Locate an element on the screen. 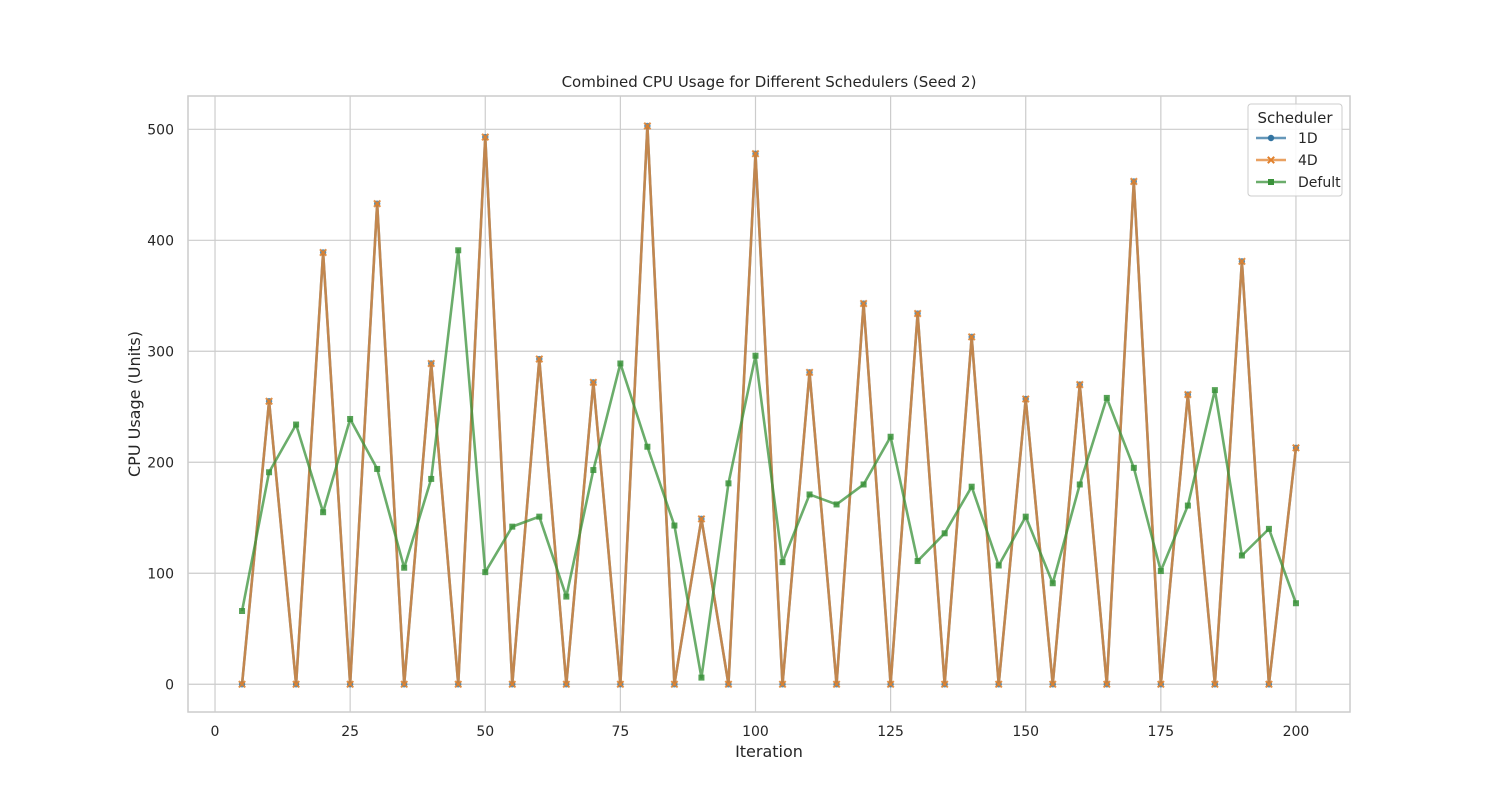 The width and height of the screenshot is (1500, 800). legend-title: Scheduler is located at coordinates (1295, 118).